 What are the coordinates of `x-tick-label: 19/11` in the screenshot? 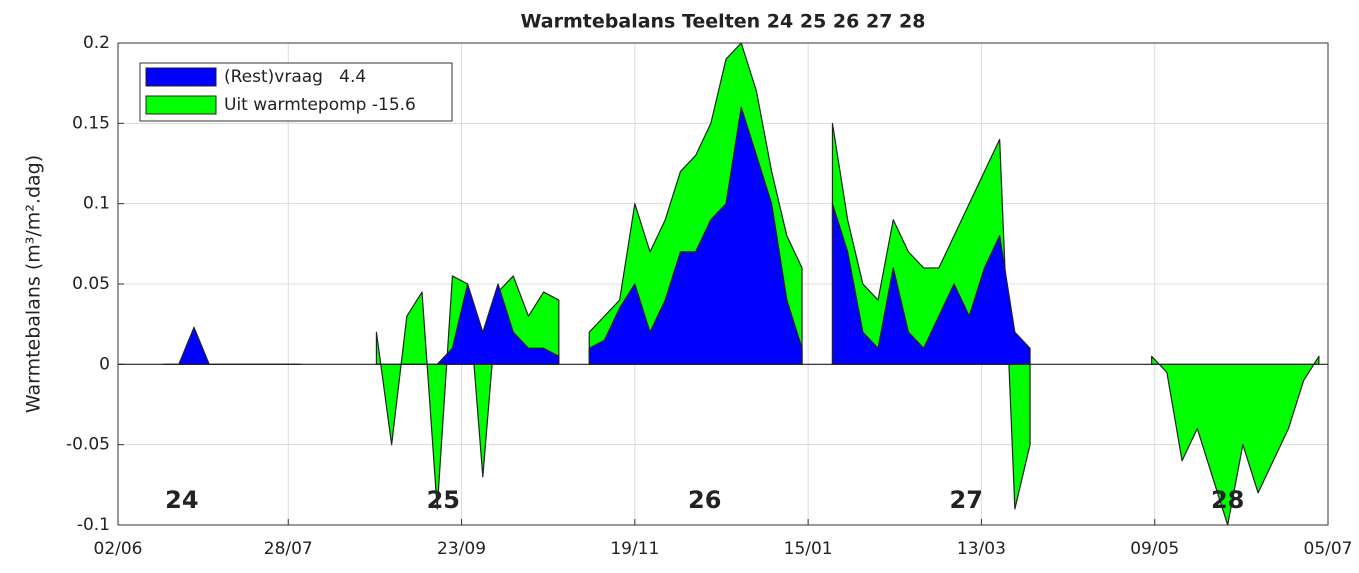 It's located at (634, 549).